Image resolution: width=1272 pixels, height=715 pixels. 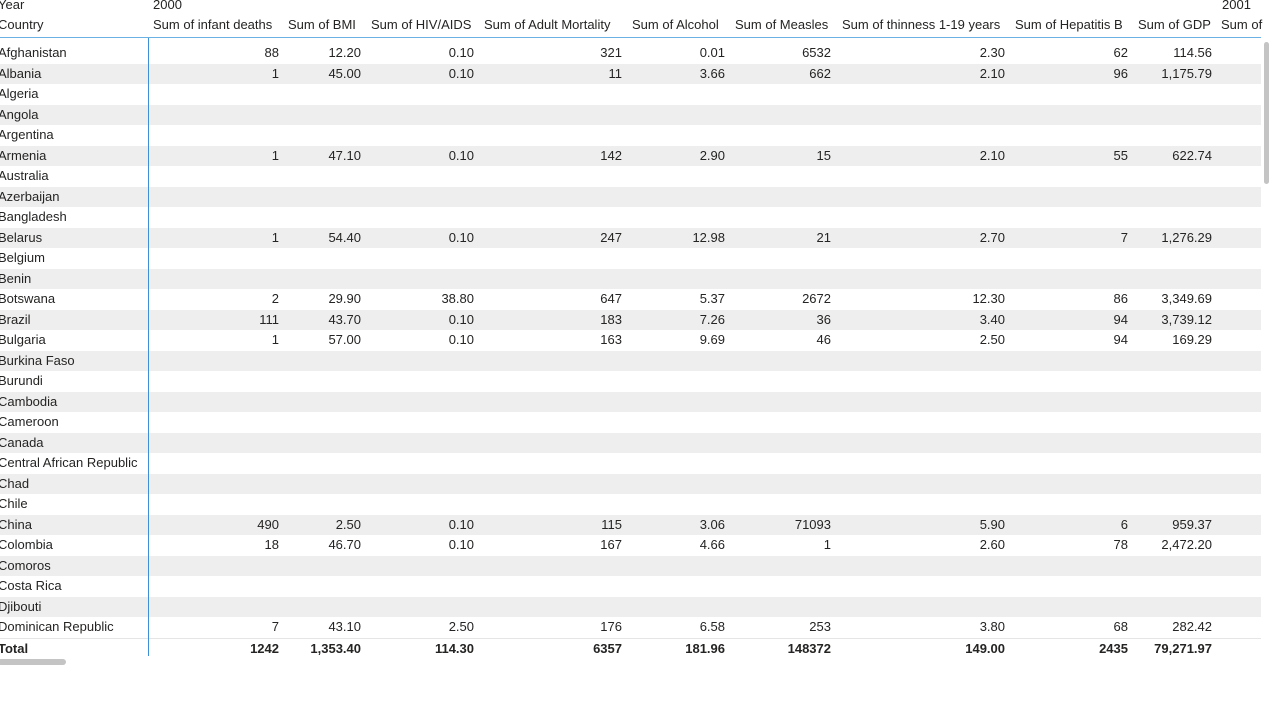 I want to click on table-row: Costa Rica, so click(x=630, y=586).